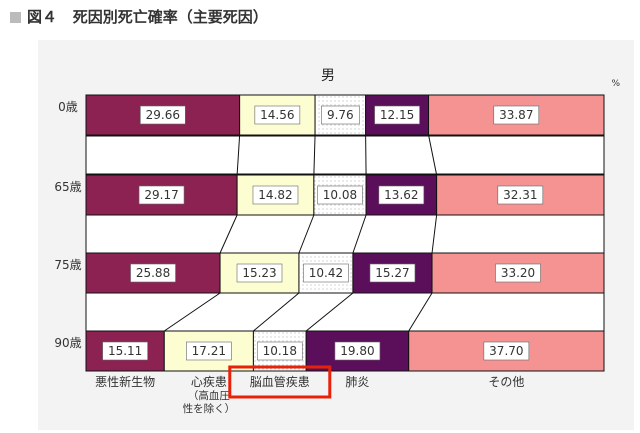 The image size is (640, 433). I want to click on value-label-cerebro-65: 10.08, so click(340, 195).